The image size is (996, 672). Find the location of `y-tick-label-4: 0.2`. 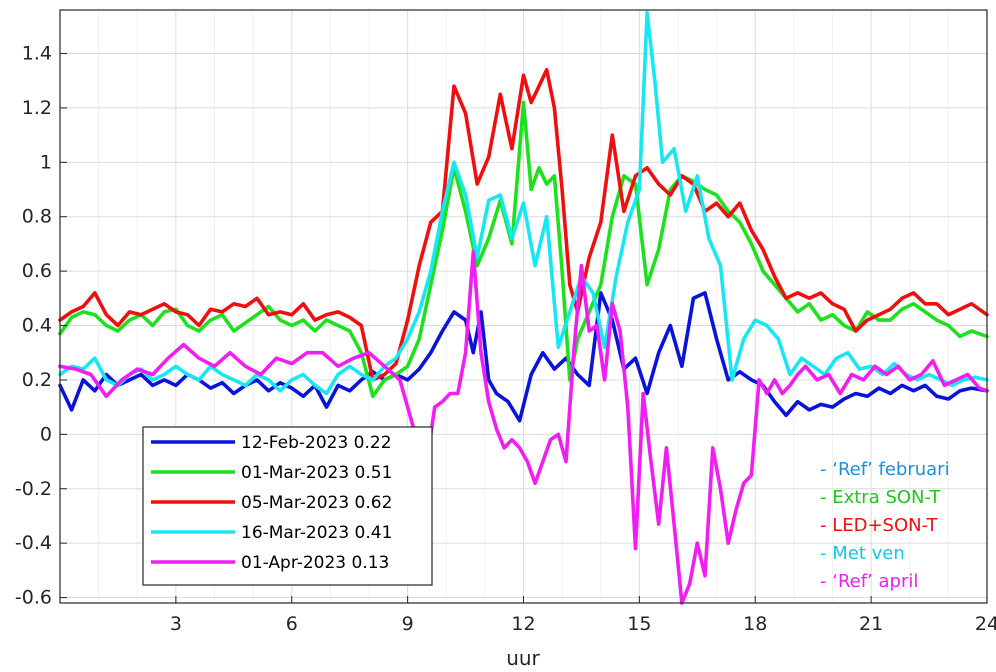

y-tick-label-4: 0.2 is located at coordinates (37, 380).